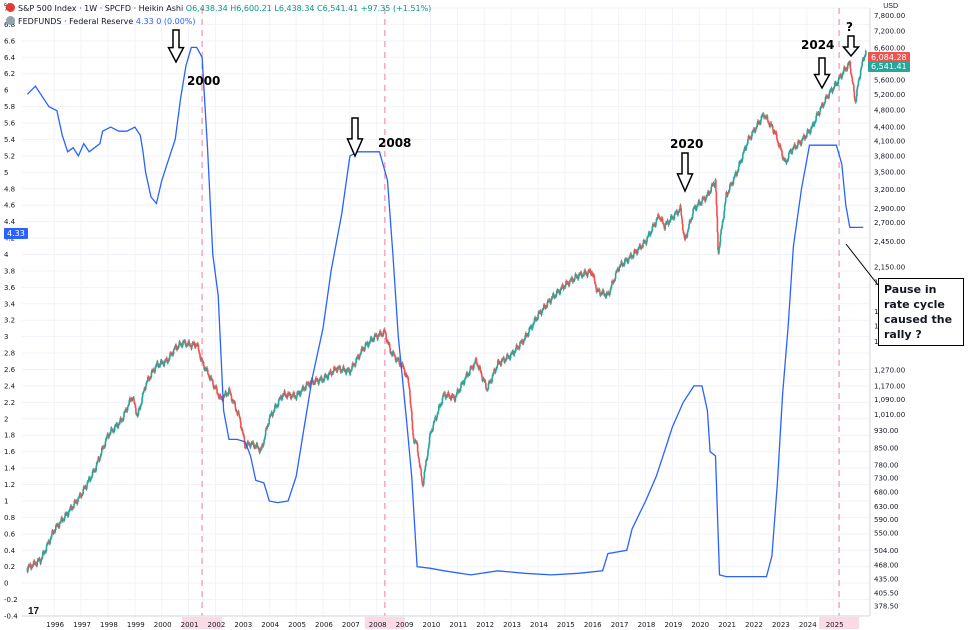 Image resolution: width=980 pixels, height=630 pixels. I want to click on right-tick-label: 378.50, so click(886, 607).